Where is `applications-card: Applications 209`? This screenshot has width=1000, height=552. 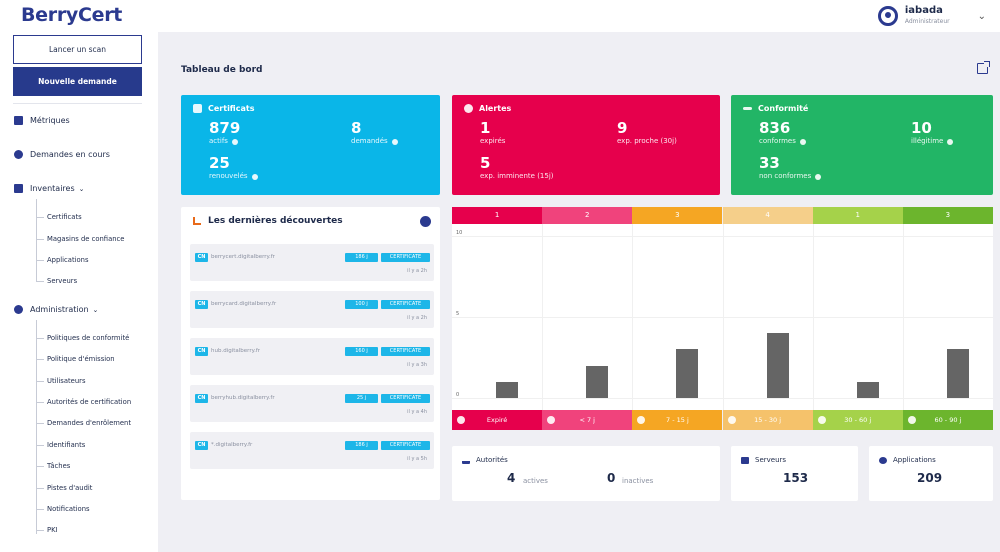 applications-card: Applications 209 is located at coordinates (931, 473).